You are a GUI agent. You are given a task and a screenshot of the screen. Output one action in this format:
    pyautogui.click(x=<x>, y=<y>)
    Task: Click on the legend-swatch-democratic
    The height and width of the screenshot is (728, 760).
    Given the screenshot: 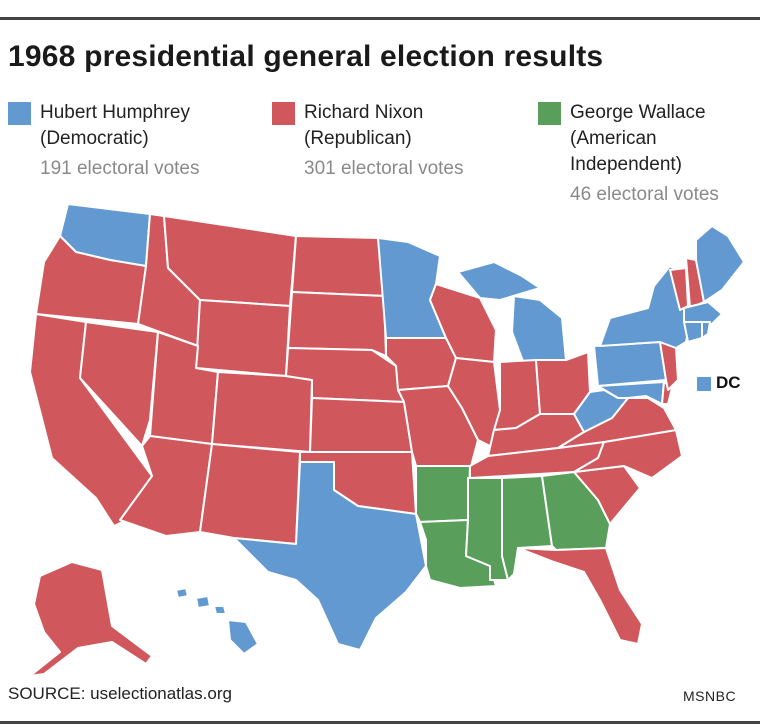 What is the action you would take?
    pyautogui.click(x=19, y=113)
    